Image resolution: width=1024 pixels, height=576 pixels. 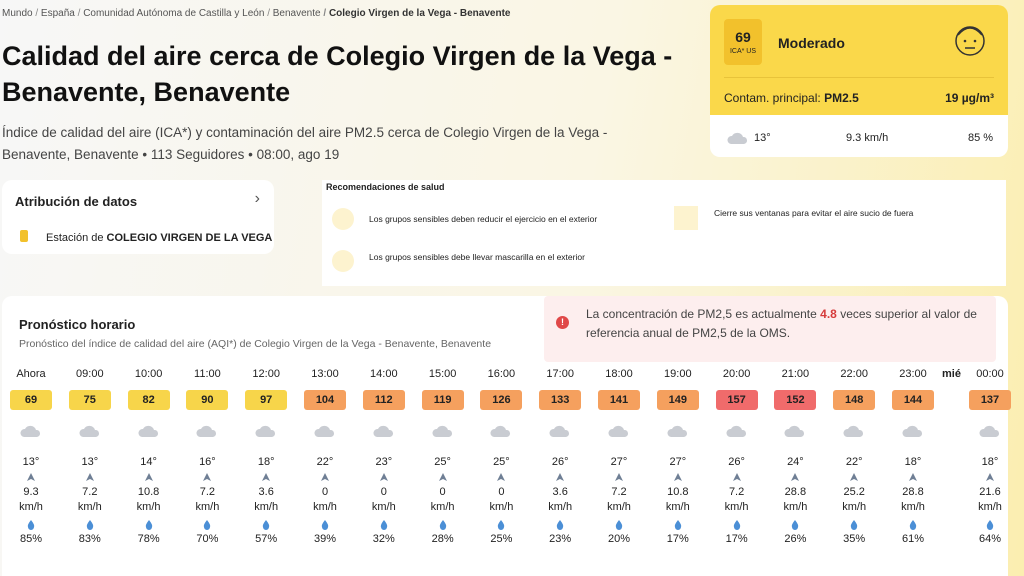 What do you see at coordinates (266, 374) in the screenshot?
I see `hour-time: 12:00` at bounding box center [266, 374].